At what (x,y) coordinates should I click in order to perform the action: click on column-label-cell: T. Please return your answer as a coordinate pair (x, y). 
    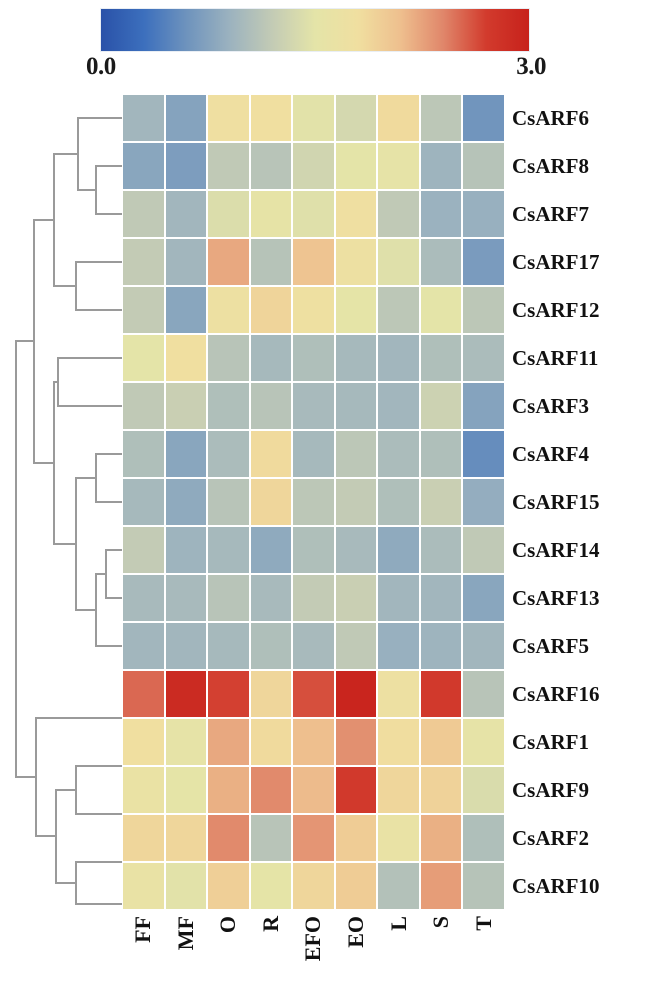
    Looking at the image, I should click on (483, 955).